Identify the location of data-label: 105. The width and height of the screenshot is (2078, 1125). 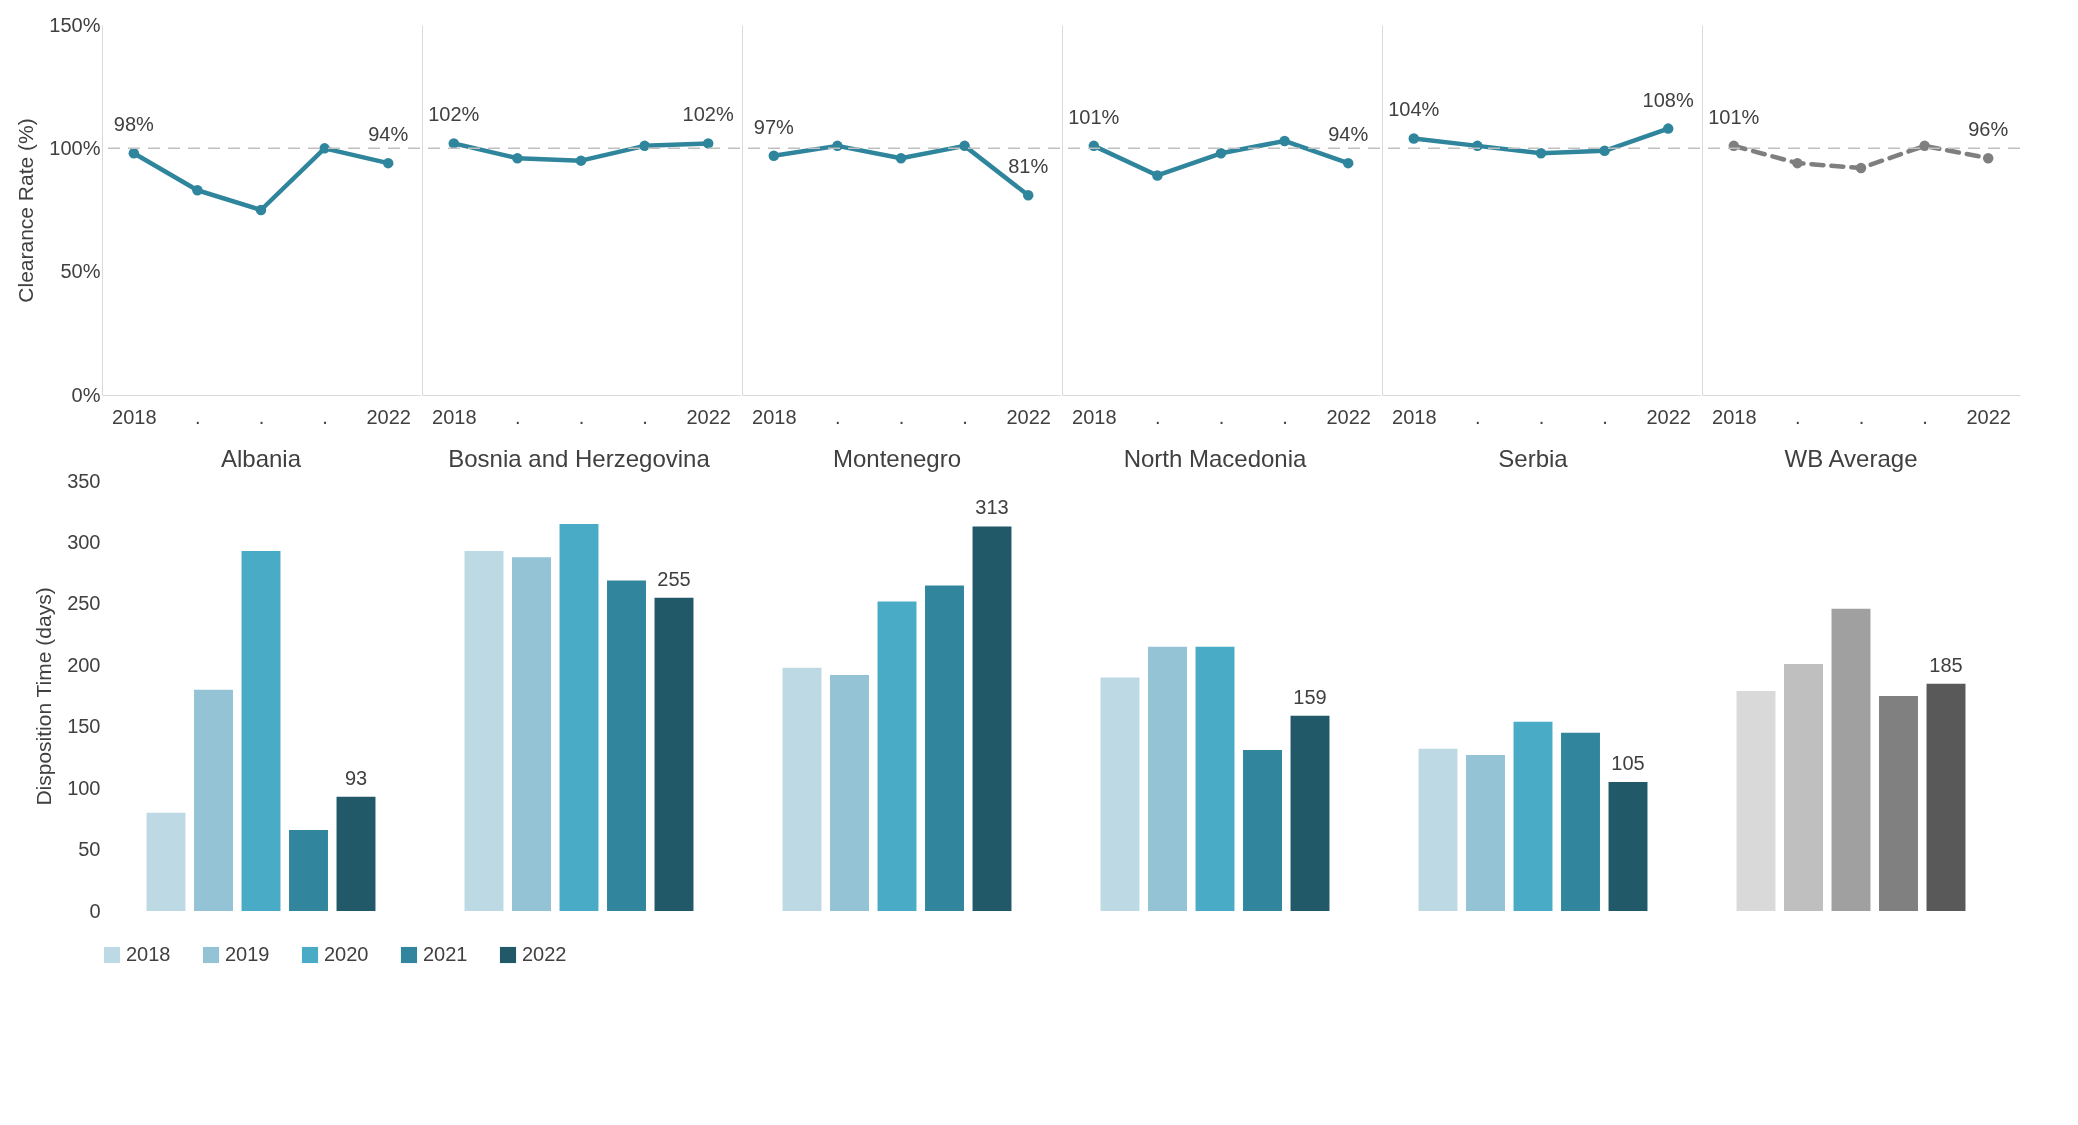
(1628, 763).